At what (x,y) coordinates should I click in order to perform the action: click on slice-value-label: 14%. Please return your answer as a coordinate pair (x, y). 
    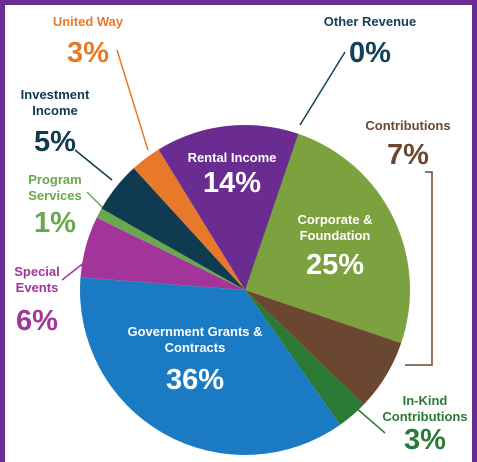
    Looking at the image, I should click on (232, 183).